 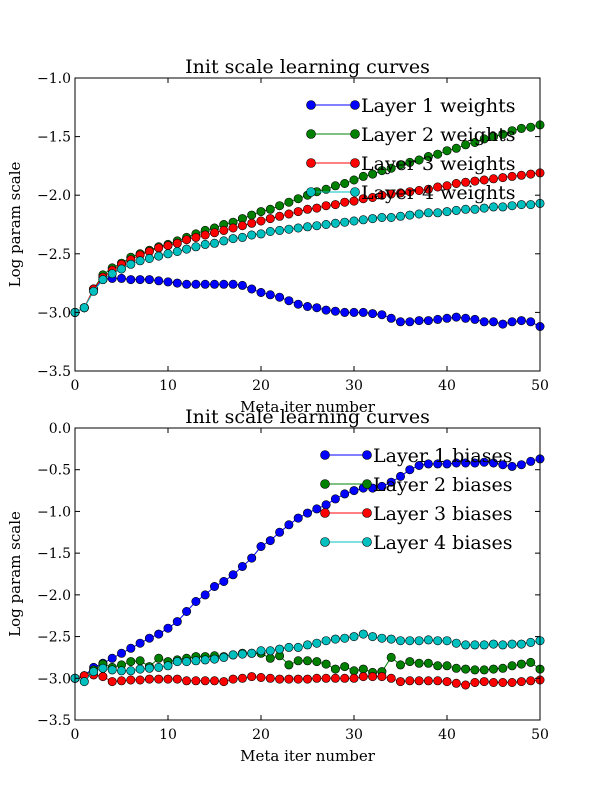 What do you see at coordinates (416, 543) in the screenshot?
I see `legend-entry-layer-4-biases: Layer 4 biases` at bounding box center [416, 543].